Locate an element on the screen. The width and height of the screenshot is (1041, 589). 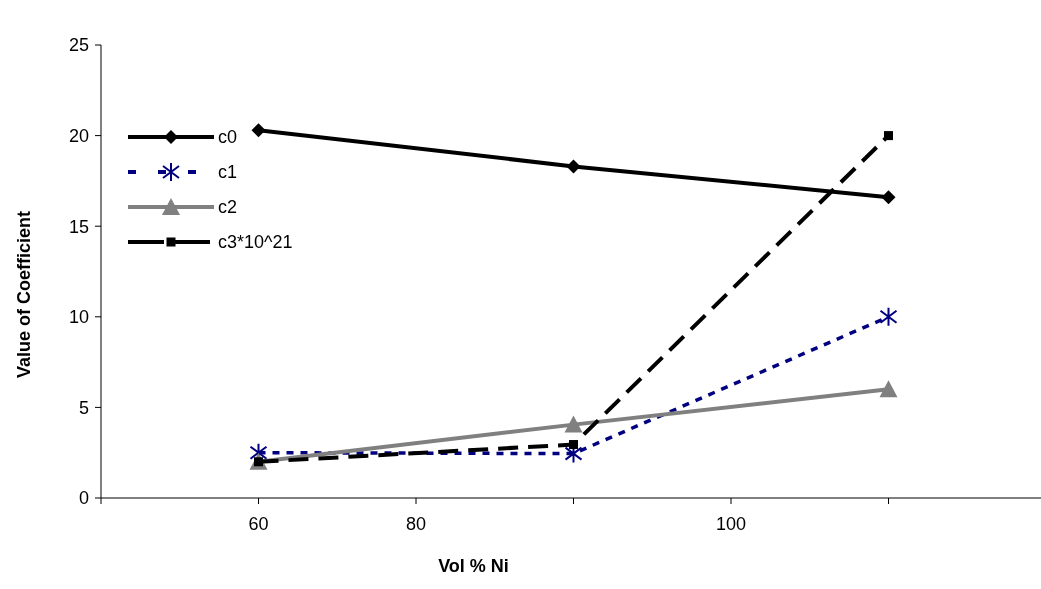
y-tick-label: 20 is located at coordinates (78, 135).